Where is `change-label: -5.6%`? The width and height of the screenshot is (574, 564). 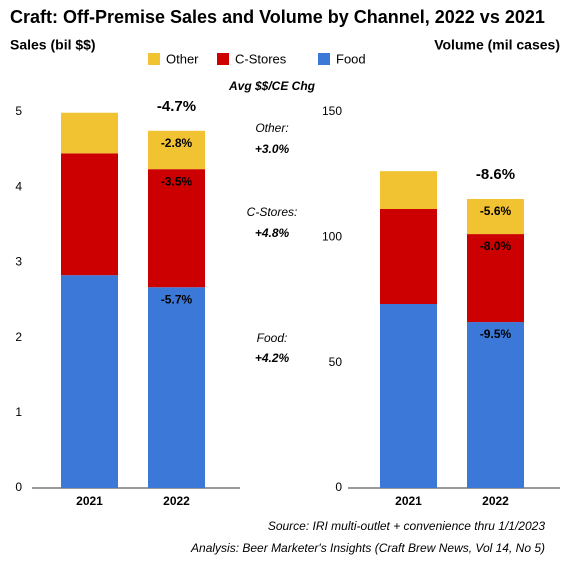 change-label: -5.6% is located at coordinates (496, 211).